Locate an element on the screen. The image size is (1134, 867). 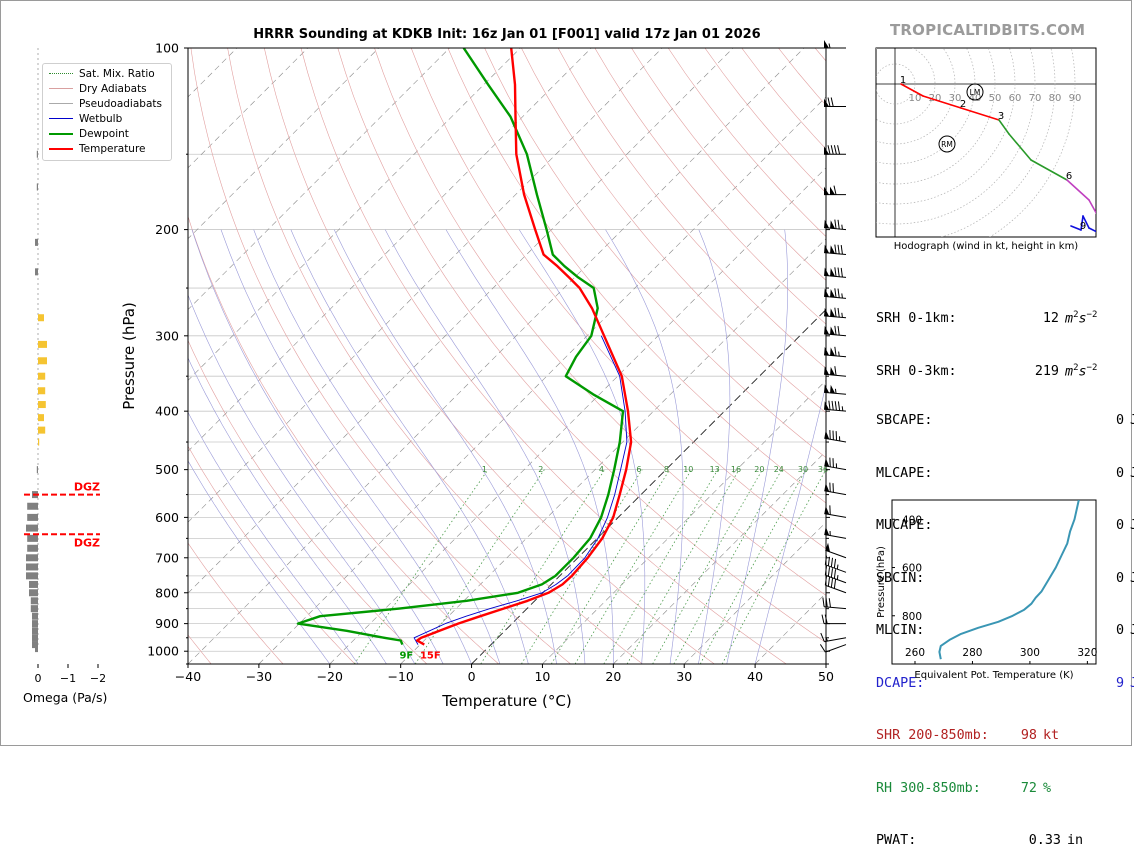
y-tick-label: 100 is located at coordinates (167, 48).